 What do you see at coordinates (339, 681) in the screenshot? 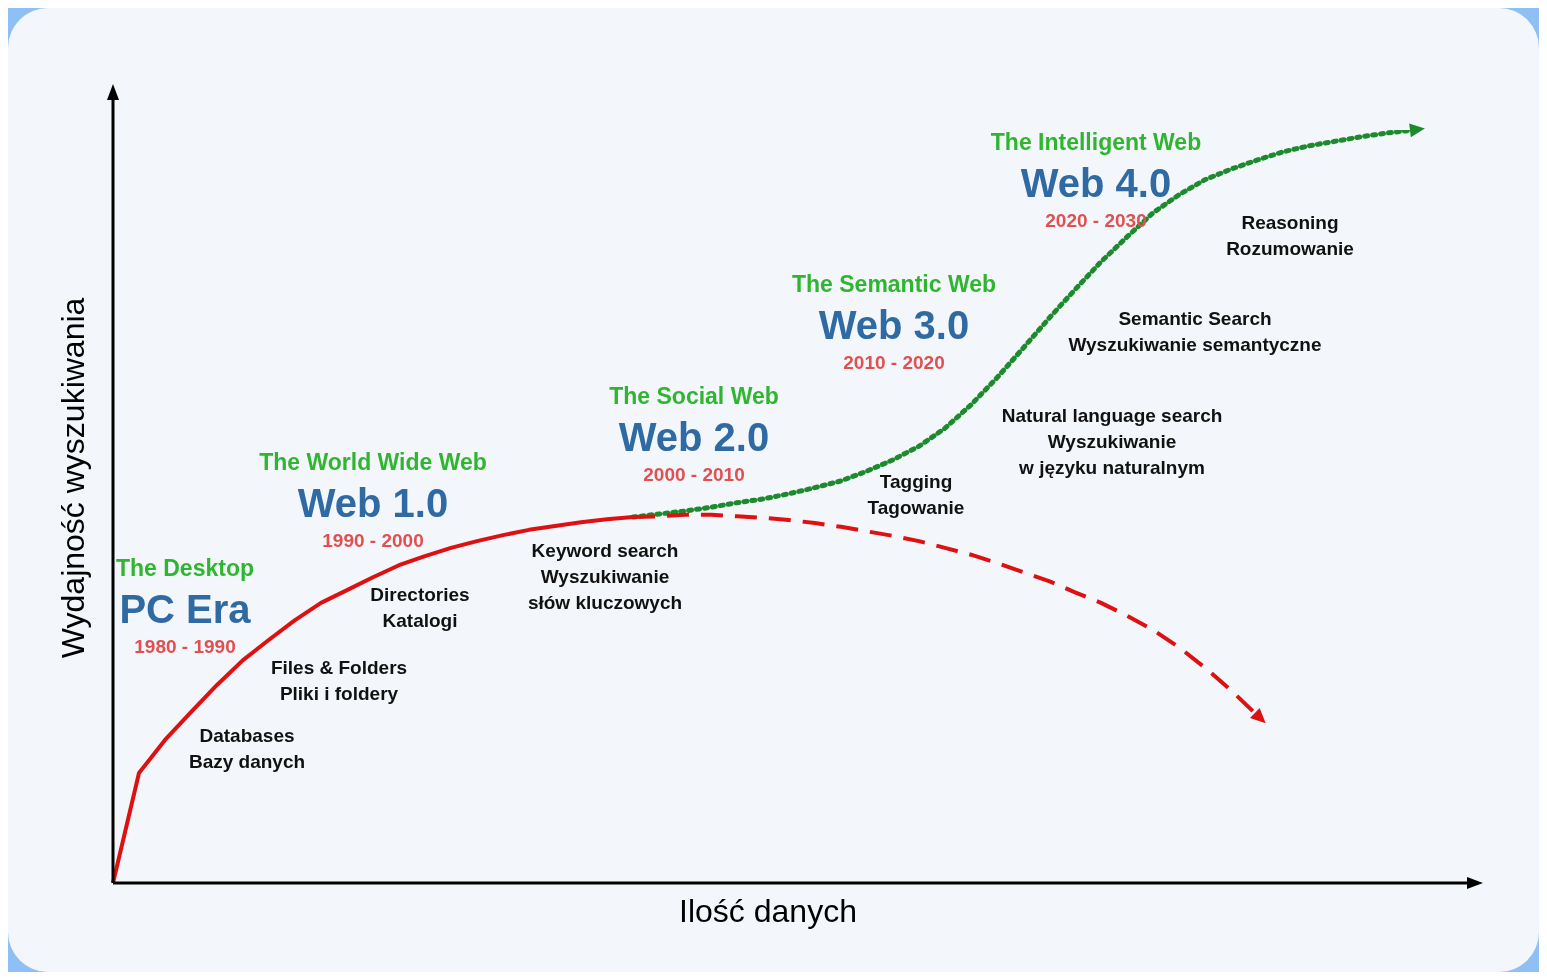
I see `annotation: Files & Folders Pliki i foldery` at bounding box center [339, 681].